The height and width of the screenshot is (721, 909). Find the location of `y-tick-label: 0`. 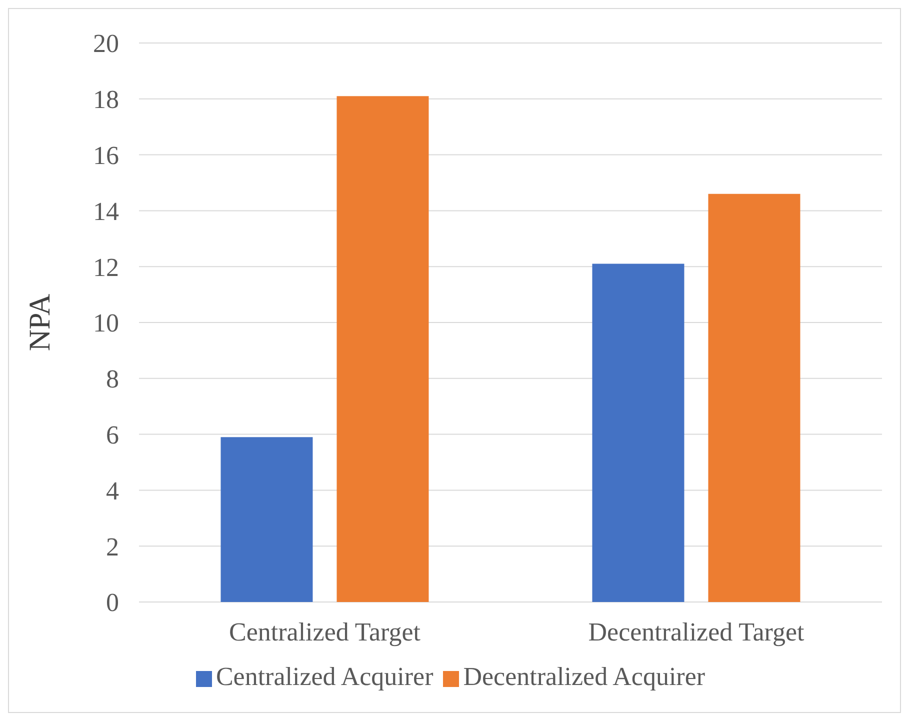

y-tick-label: 0 is located at coordinates (112, 603).